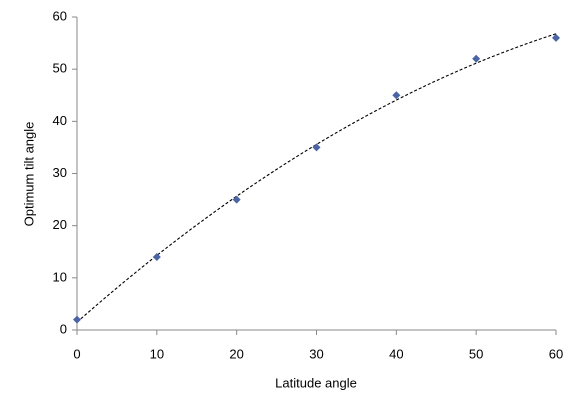 This screenshot has width=580, height=412. Describe the element at coordinates (236, 353) in the screenshot. I see `x-tick-label: 20` at that location.